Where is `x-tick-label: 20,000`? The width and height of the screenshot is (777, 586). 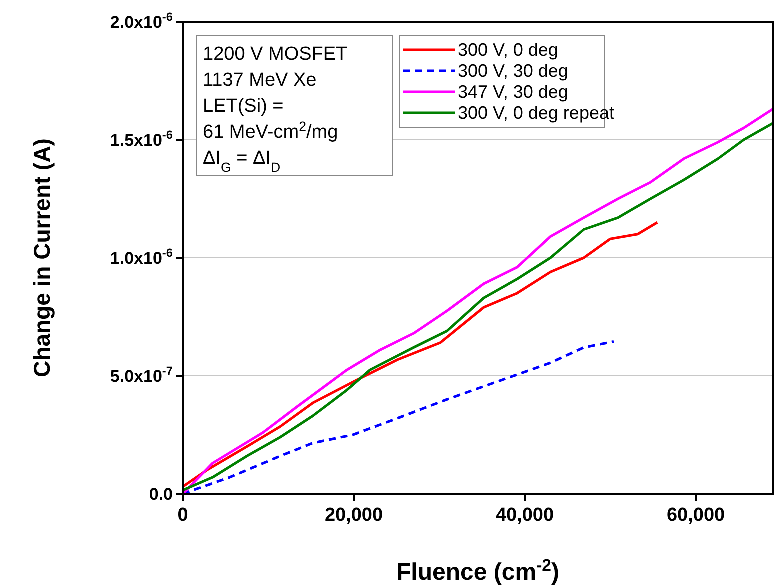 x-tick-label: 20,000 is located at coordinates (354, 515).